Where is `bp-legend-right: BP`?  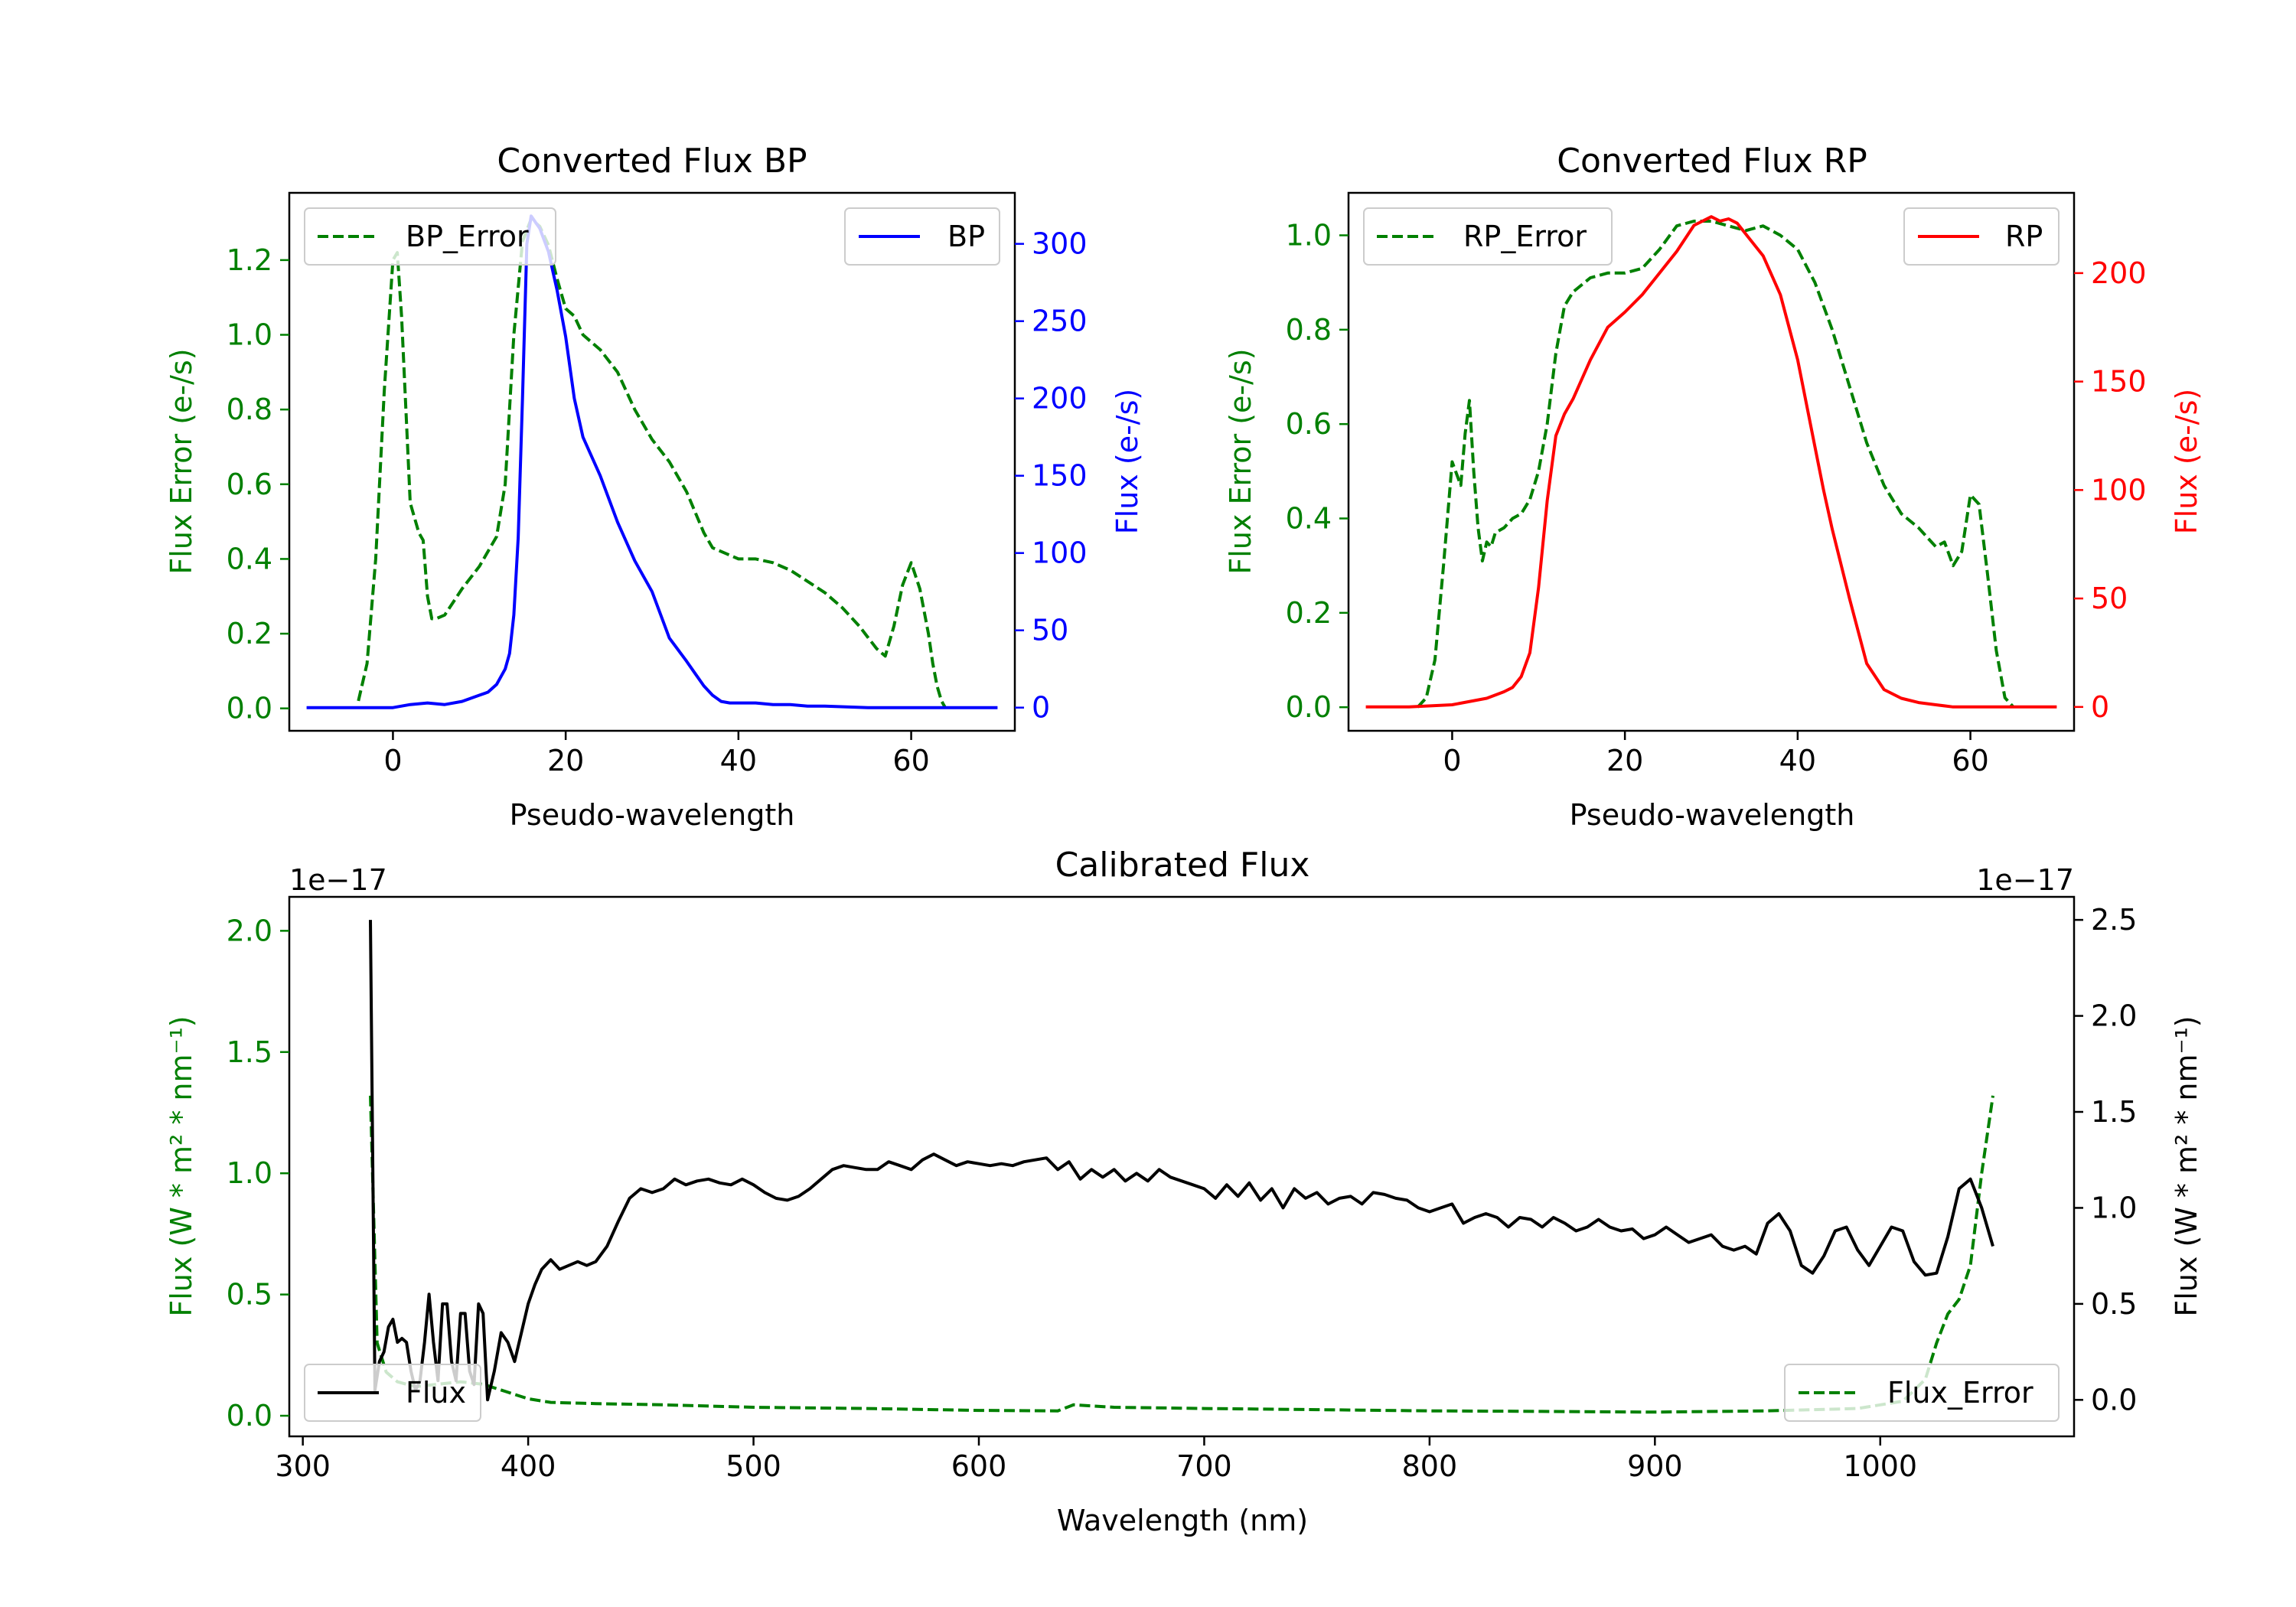
bp-legend-right: BP is located at coordinates (922, 237).